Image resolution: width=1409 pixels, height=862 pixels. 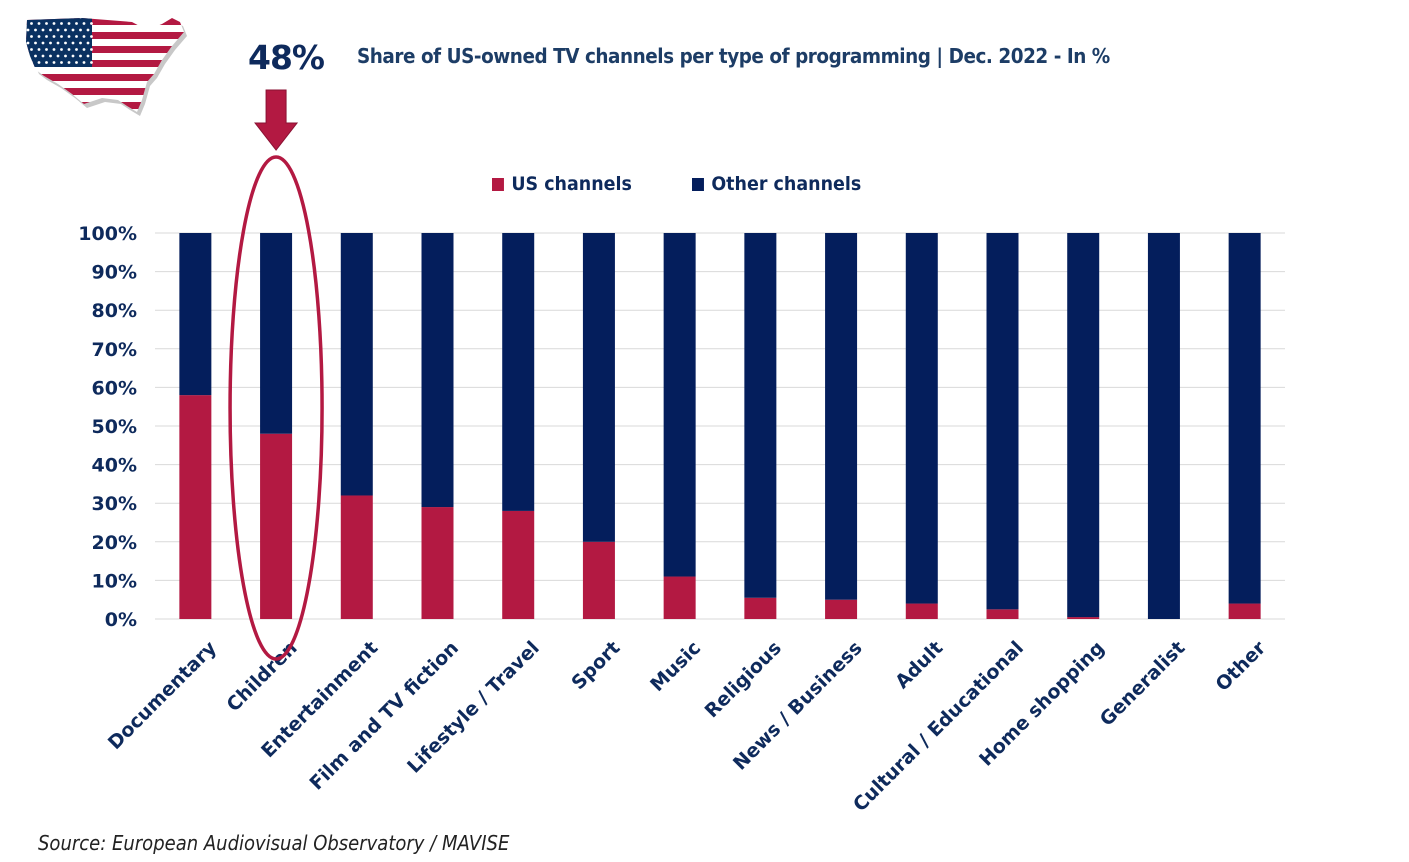 I want to click on legend-swatch-other, so click(x=698, y=184).